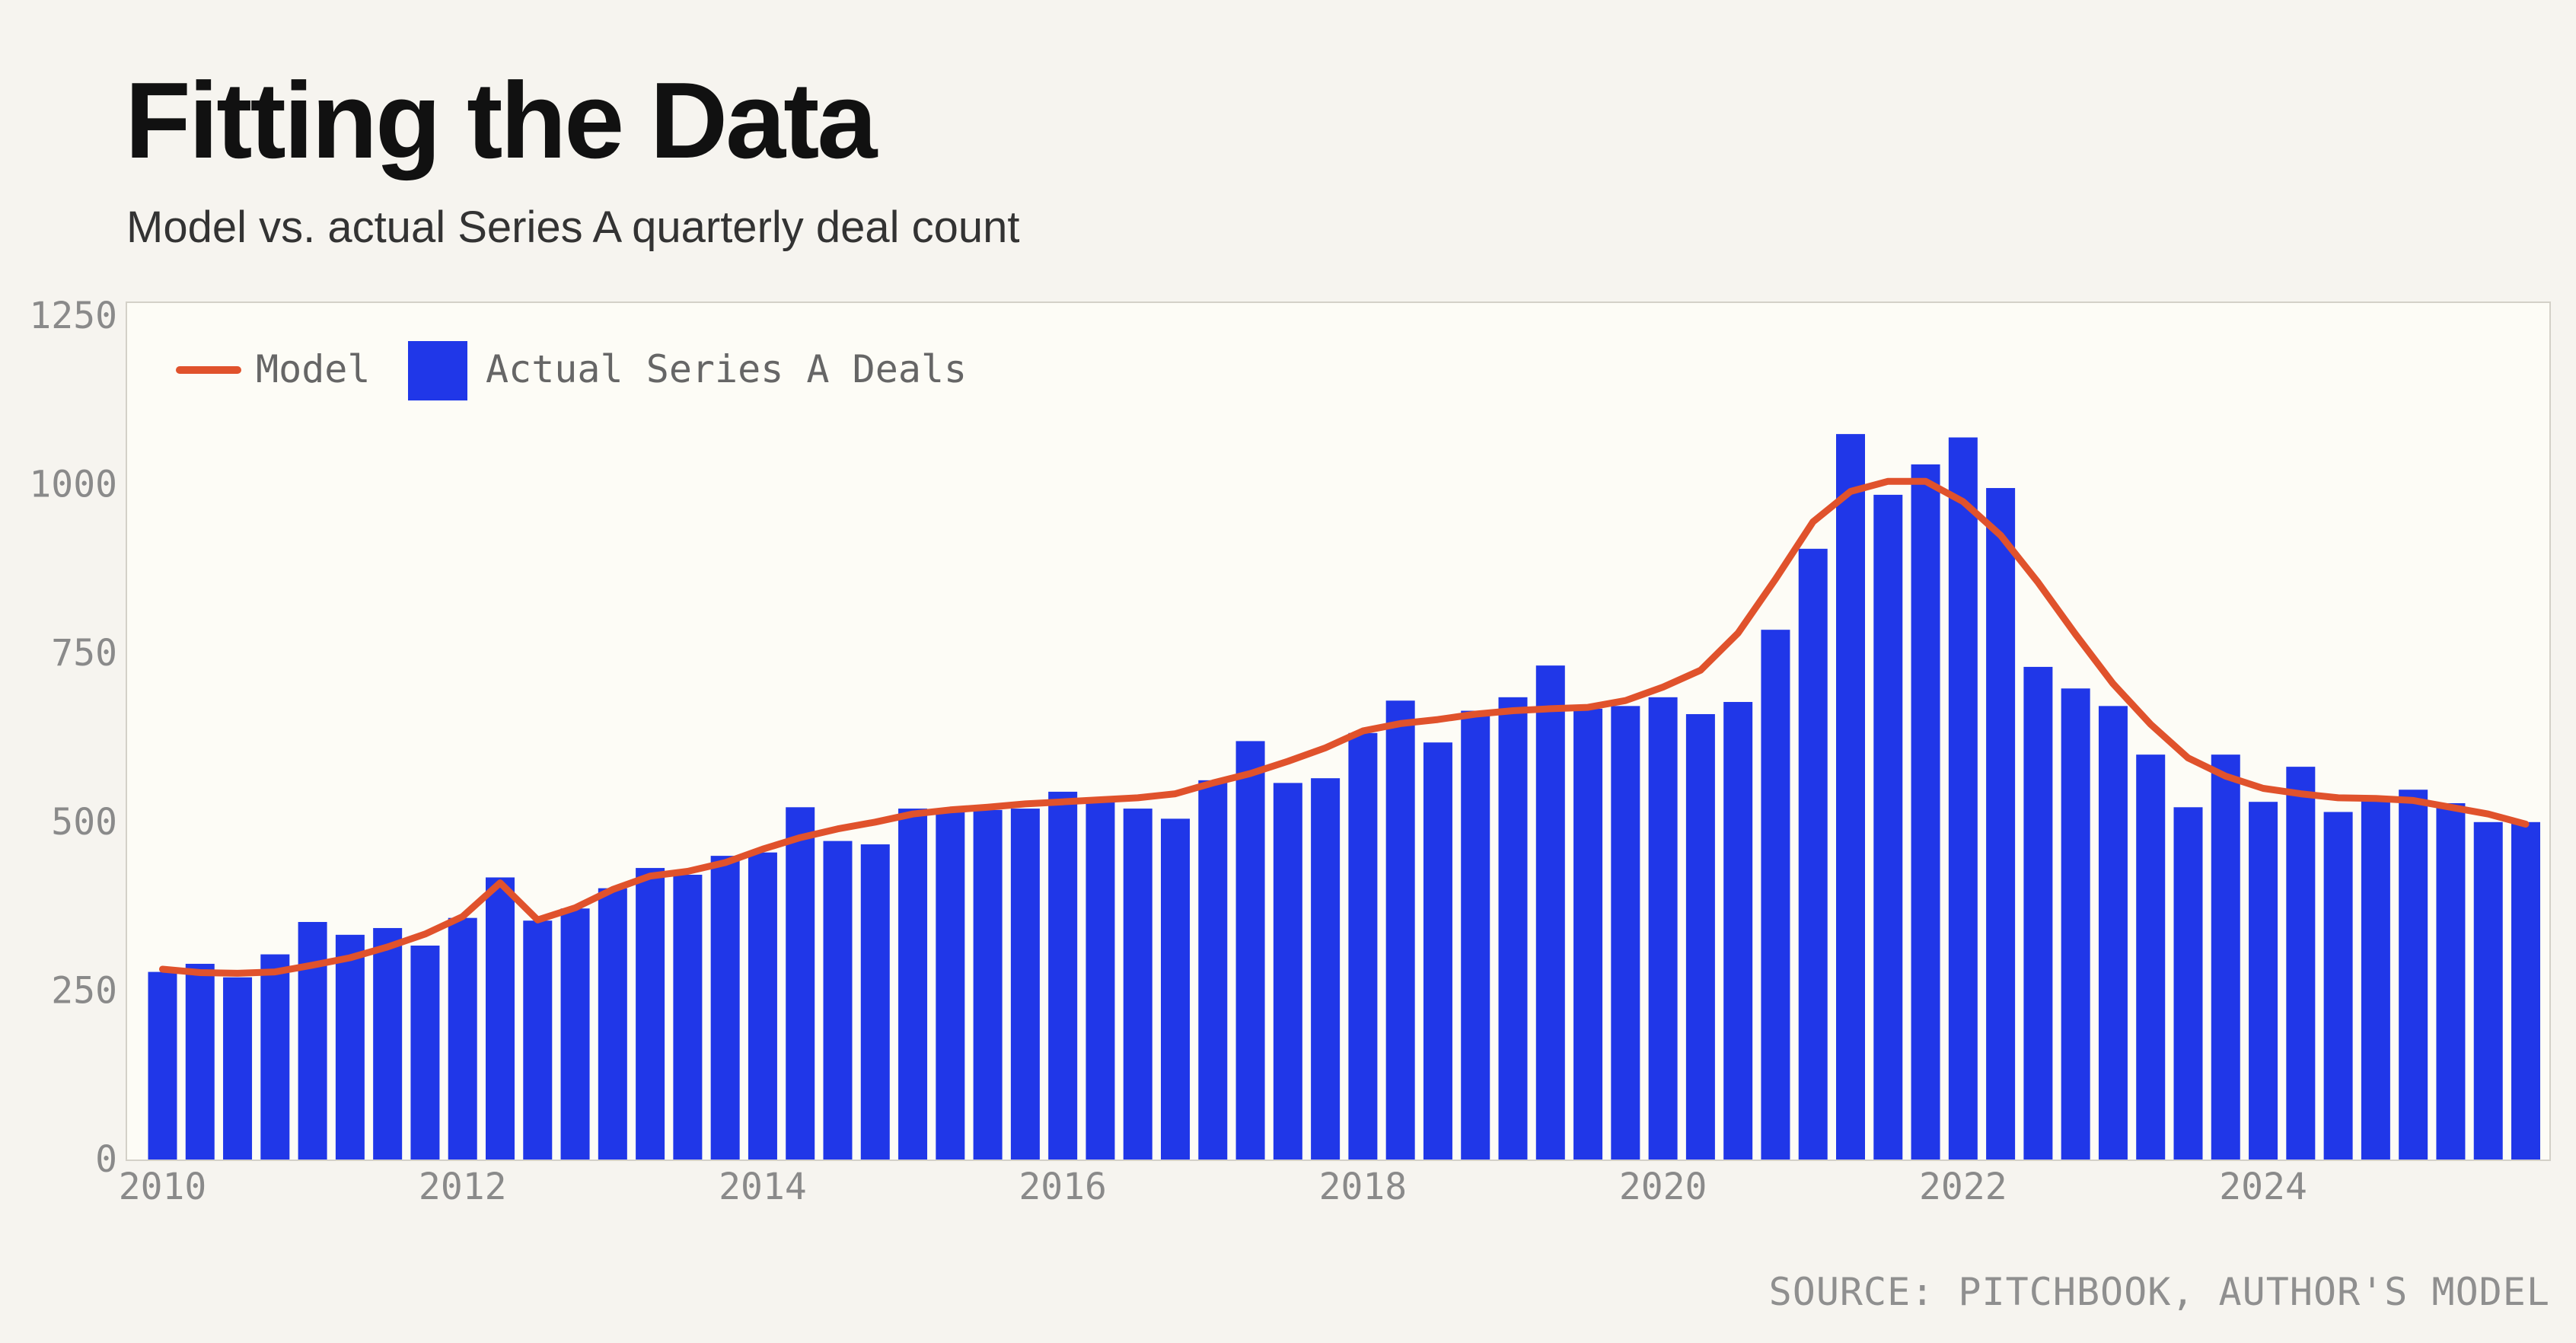 The image size is (2576, 1343). Describe the element at coordinates (2263, 1187) in the screenshot. I see `x-tick-label: 2024` at that location.